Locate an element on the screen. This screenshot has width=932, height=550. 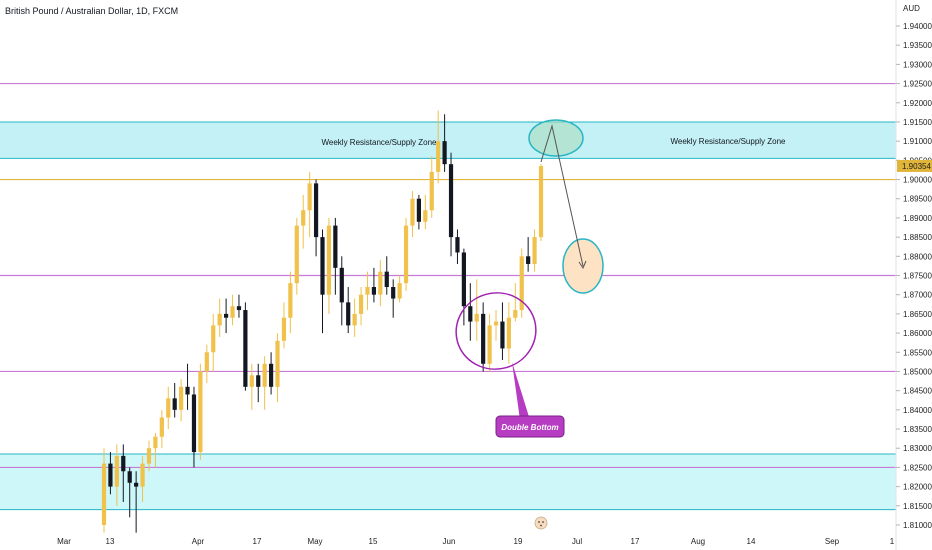
price-tick-label: 1.88500 is located at coordinates (917, 237).